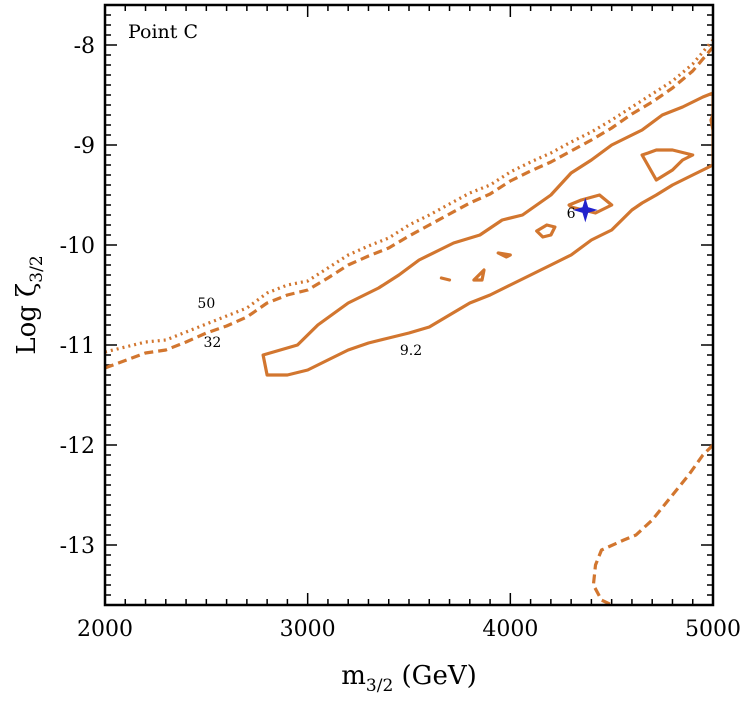  Describe the element at coordinates (206, 304) in the screenshot. I see `contour-label: 50` at that location.